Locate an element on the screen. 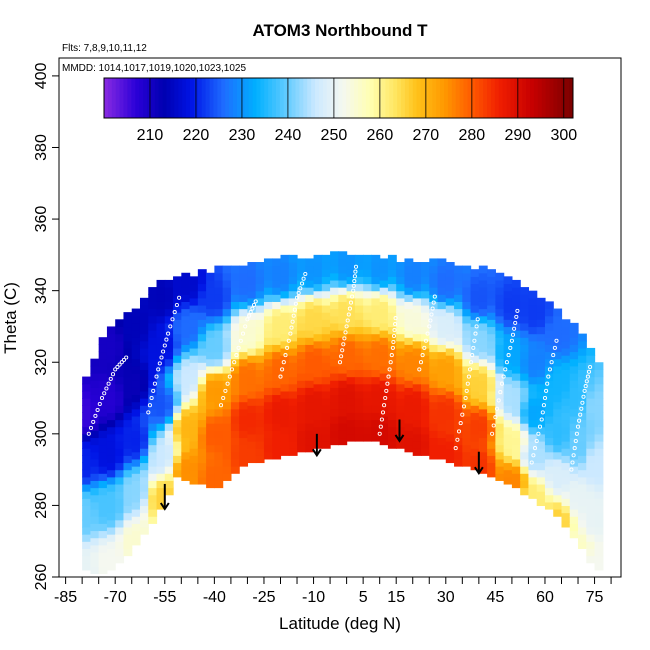 The height and width of the screenshot is (650, 650). colorbar-tick-label: 260 is located at coordinates (380, 135).